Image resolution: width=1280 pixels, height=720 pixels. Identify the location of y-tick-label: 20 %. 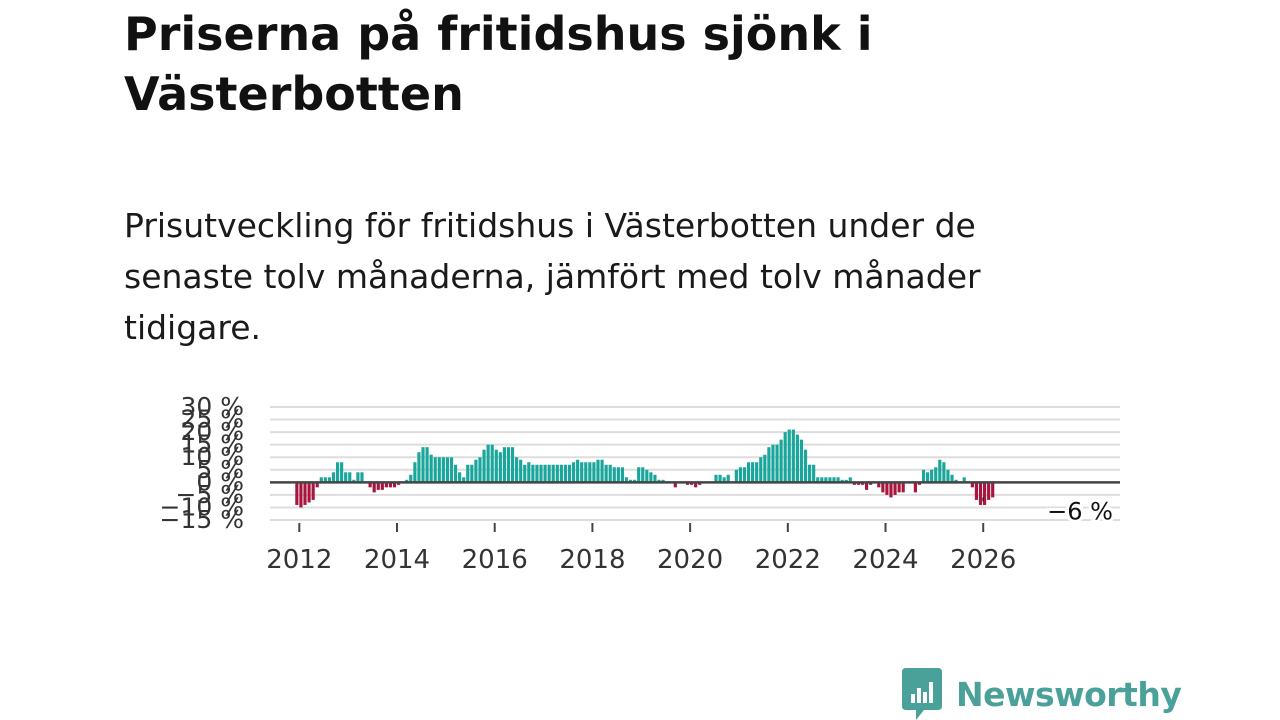
(212, 431).